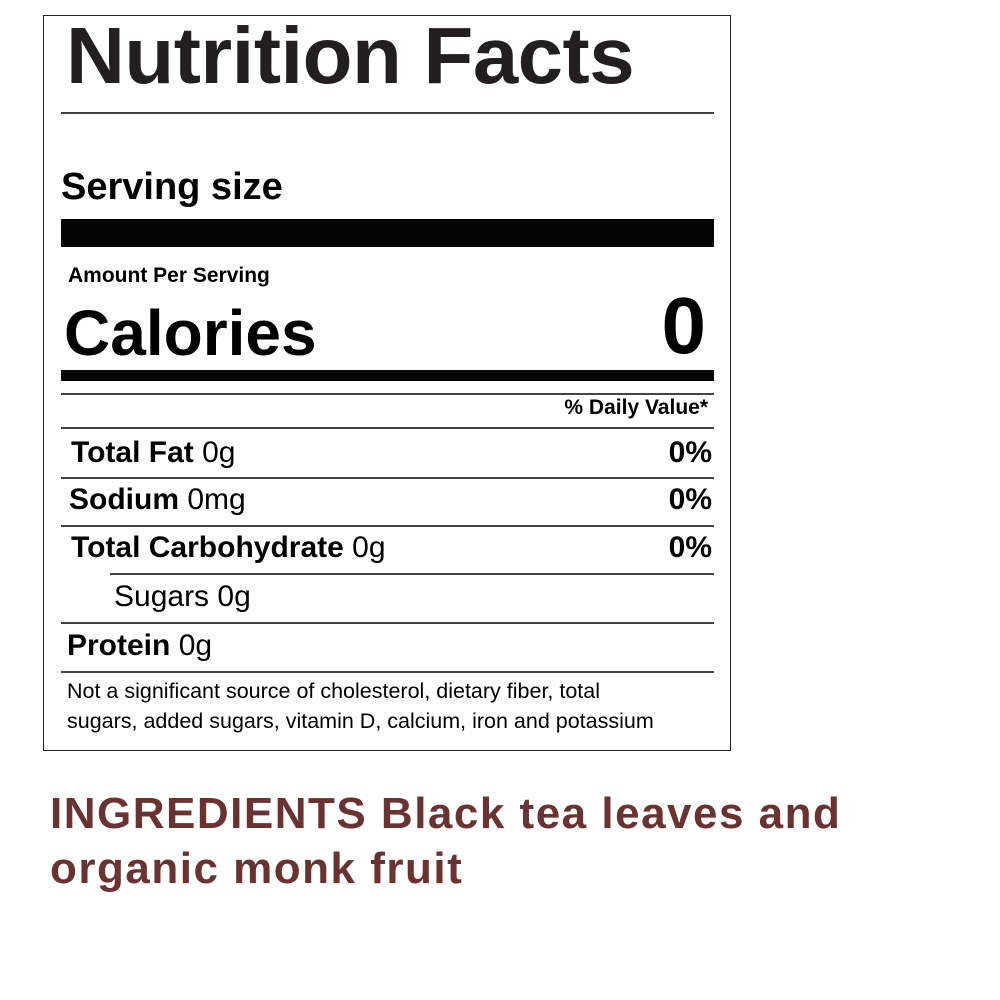 The image size is (1000, 1000). I want to click on serving-size-label: Serving size, so click(172, 187).